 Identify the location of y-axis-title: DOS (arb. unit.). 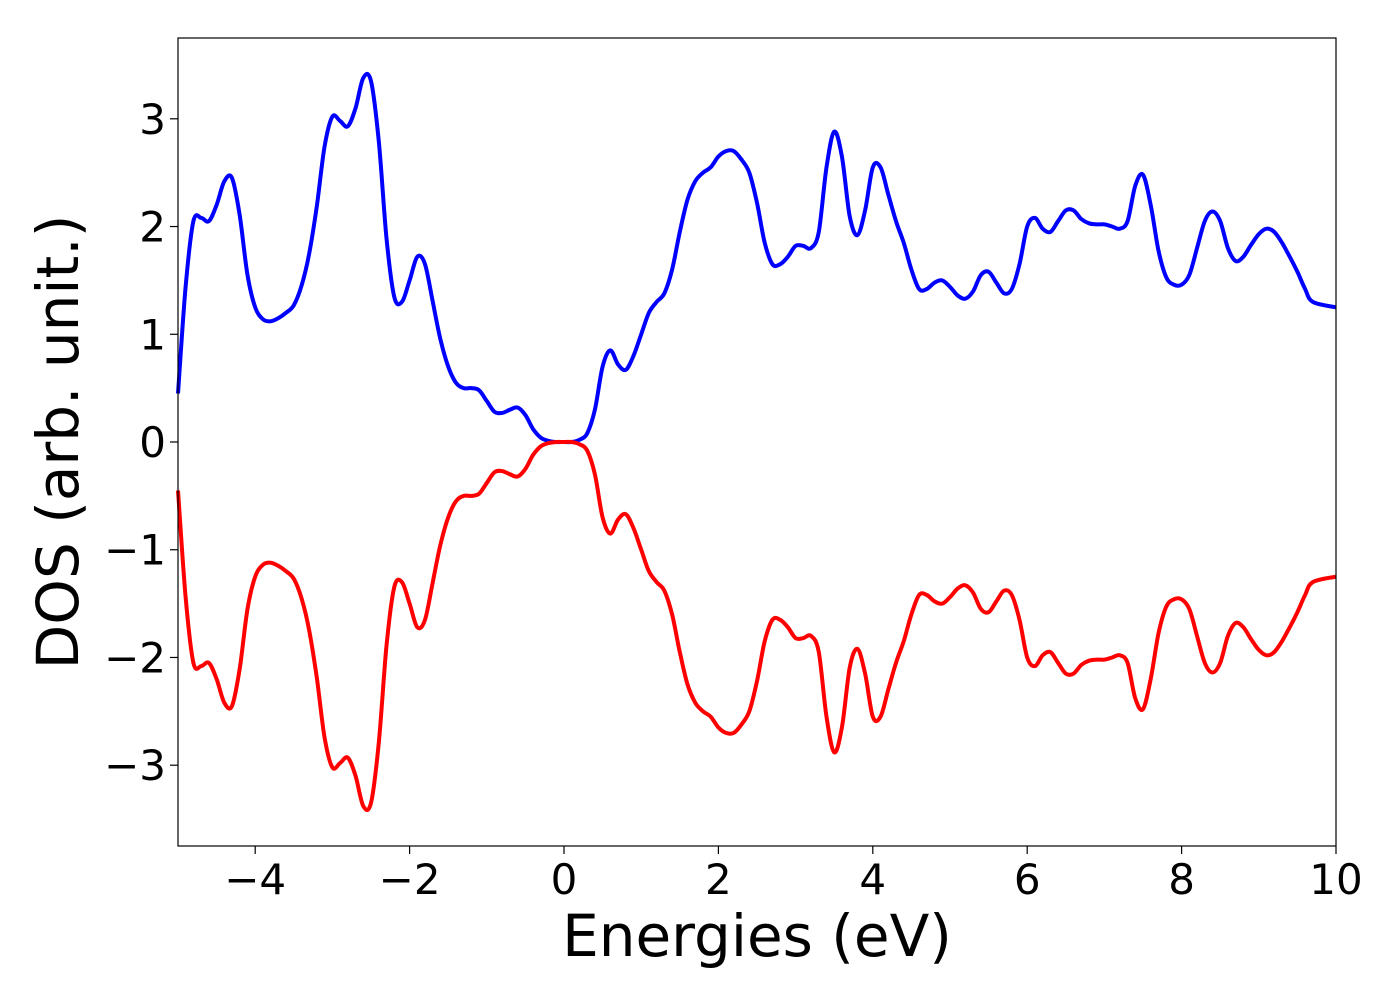
(58, 442).